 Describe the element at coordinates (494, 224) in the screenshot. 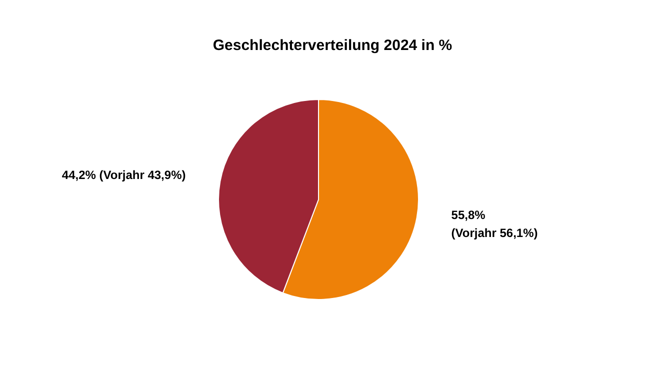

I see `data-label: 55,8% (Vorjahr 56,1%)` at that location.